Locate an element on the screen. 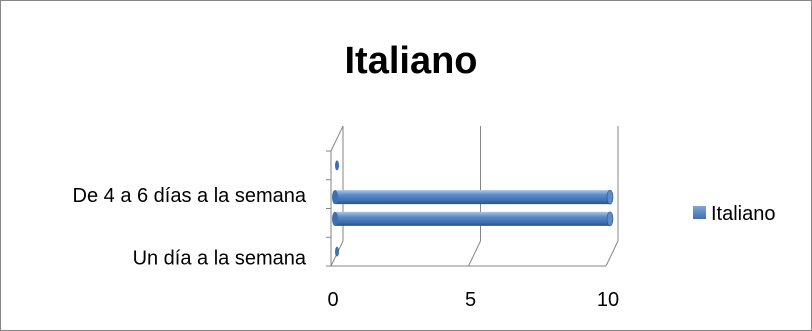  y-axis-top-slant is located at coordinates (337, 138).